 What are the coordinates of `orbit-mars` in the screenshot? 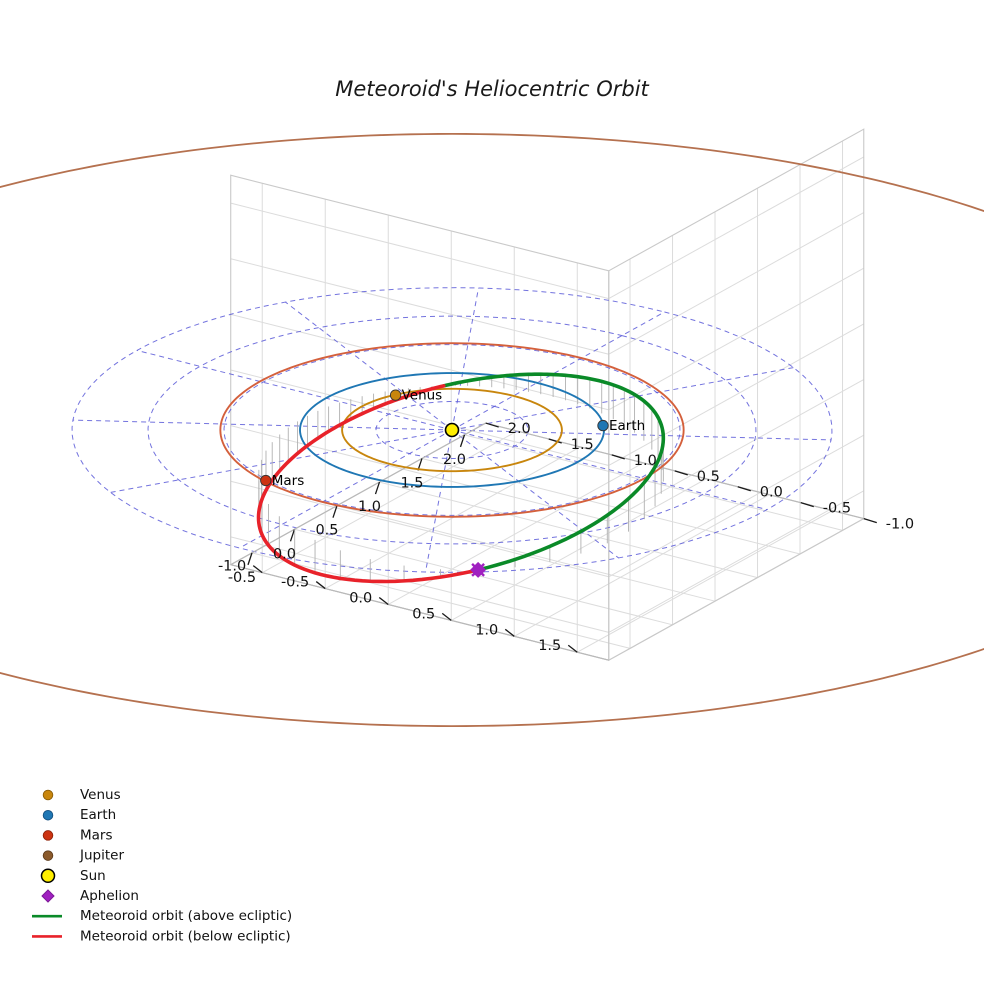 It's located at (452, 430).